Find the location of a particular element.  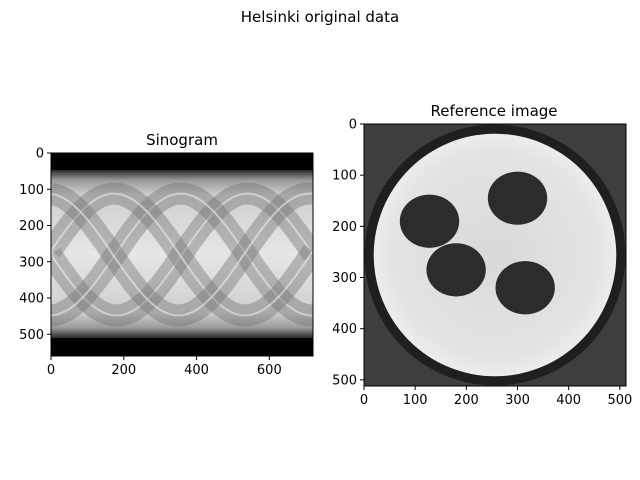

reference-x-tick-label: 400 is located at coordinates (568, 400).